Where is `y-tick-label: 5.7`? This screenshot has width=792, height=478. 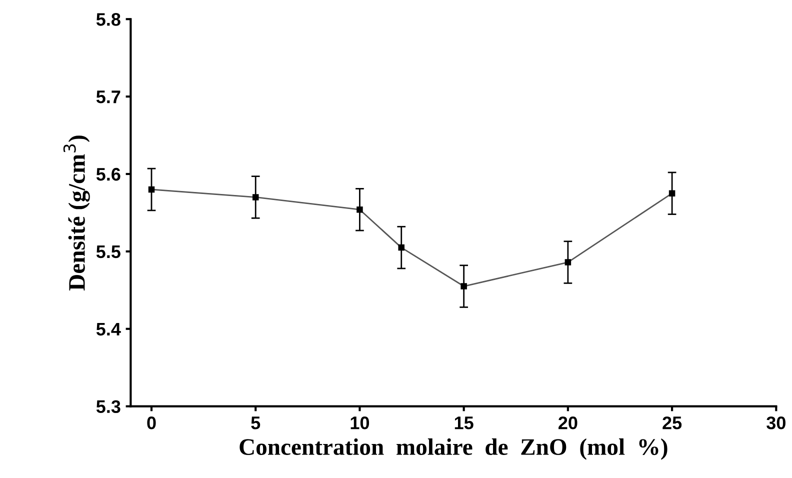
y-tick-label: 5.7 is located at coordinates (108, 97).